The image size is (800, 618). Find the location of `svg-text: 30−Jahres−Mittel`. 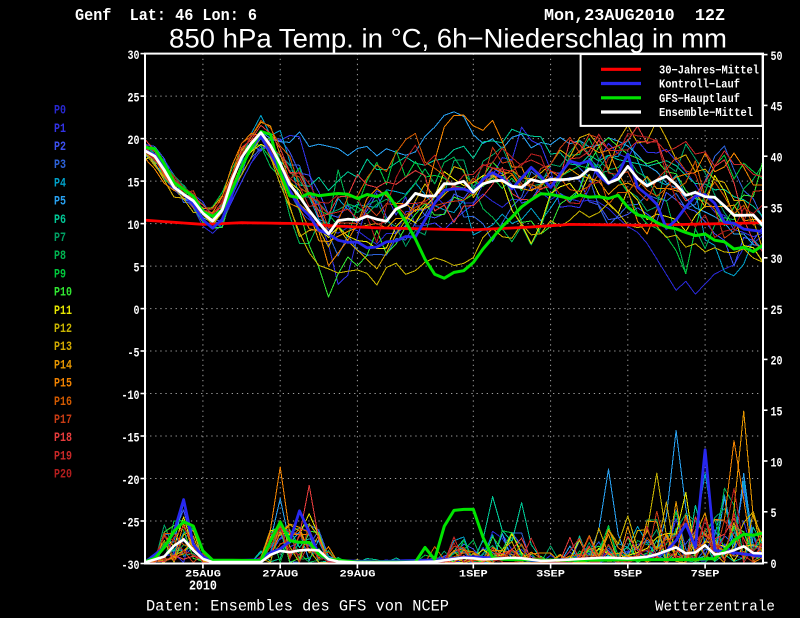

svg-text: 30−Jahres−Mittel is located at coordinates (709, 70).